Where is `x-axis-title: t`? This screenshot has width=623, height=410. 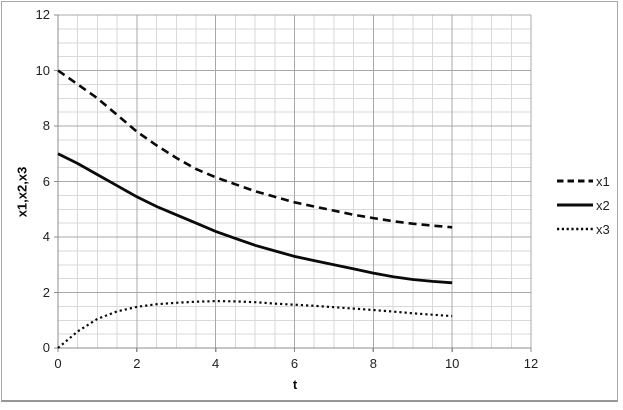
x-axis-title: t is located at coordinates (295, 384).